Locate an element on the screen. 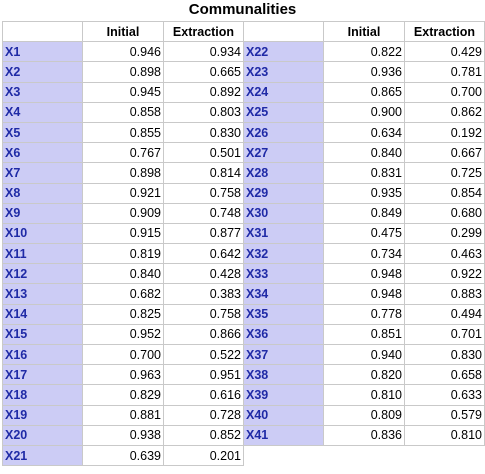 This screenshot has height=474, width=485. initial-value: 0.865 is located at coordinates (364, 92).